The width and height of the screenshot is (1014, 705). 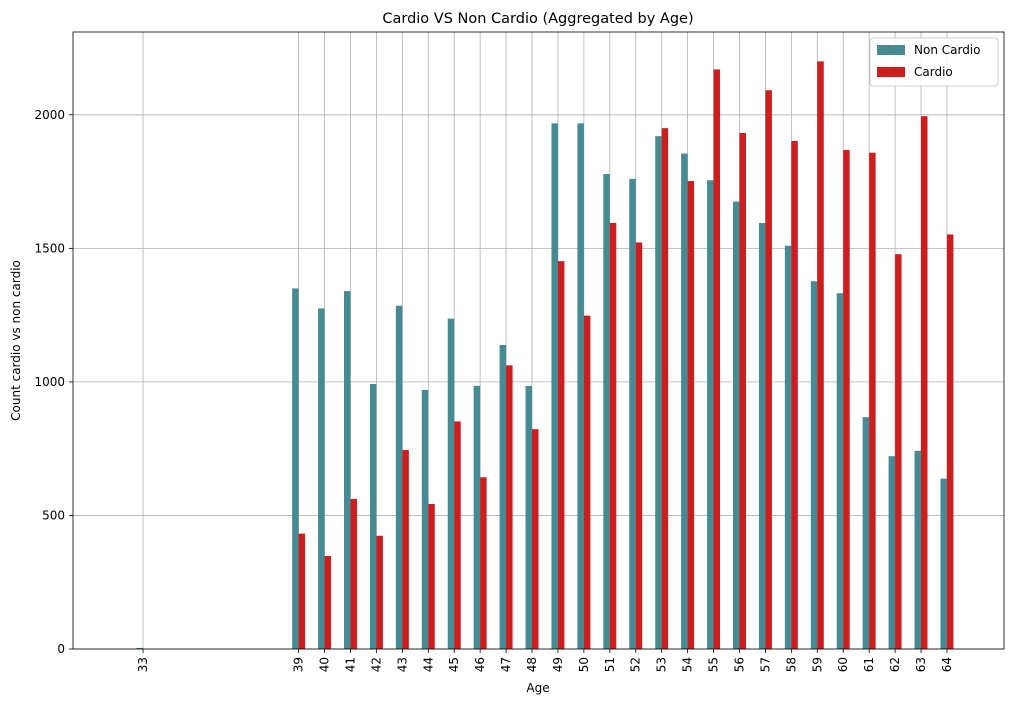 I want to click on legend-swatch-non-cardio, so click(x=891, y=50).